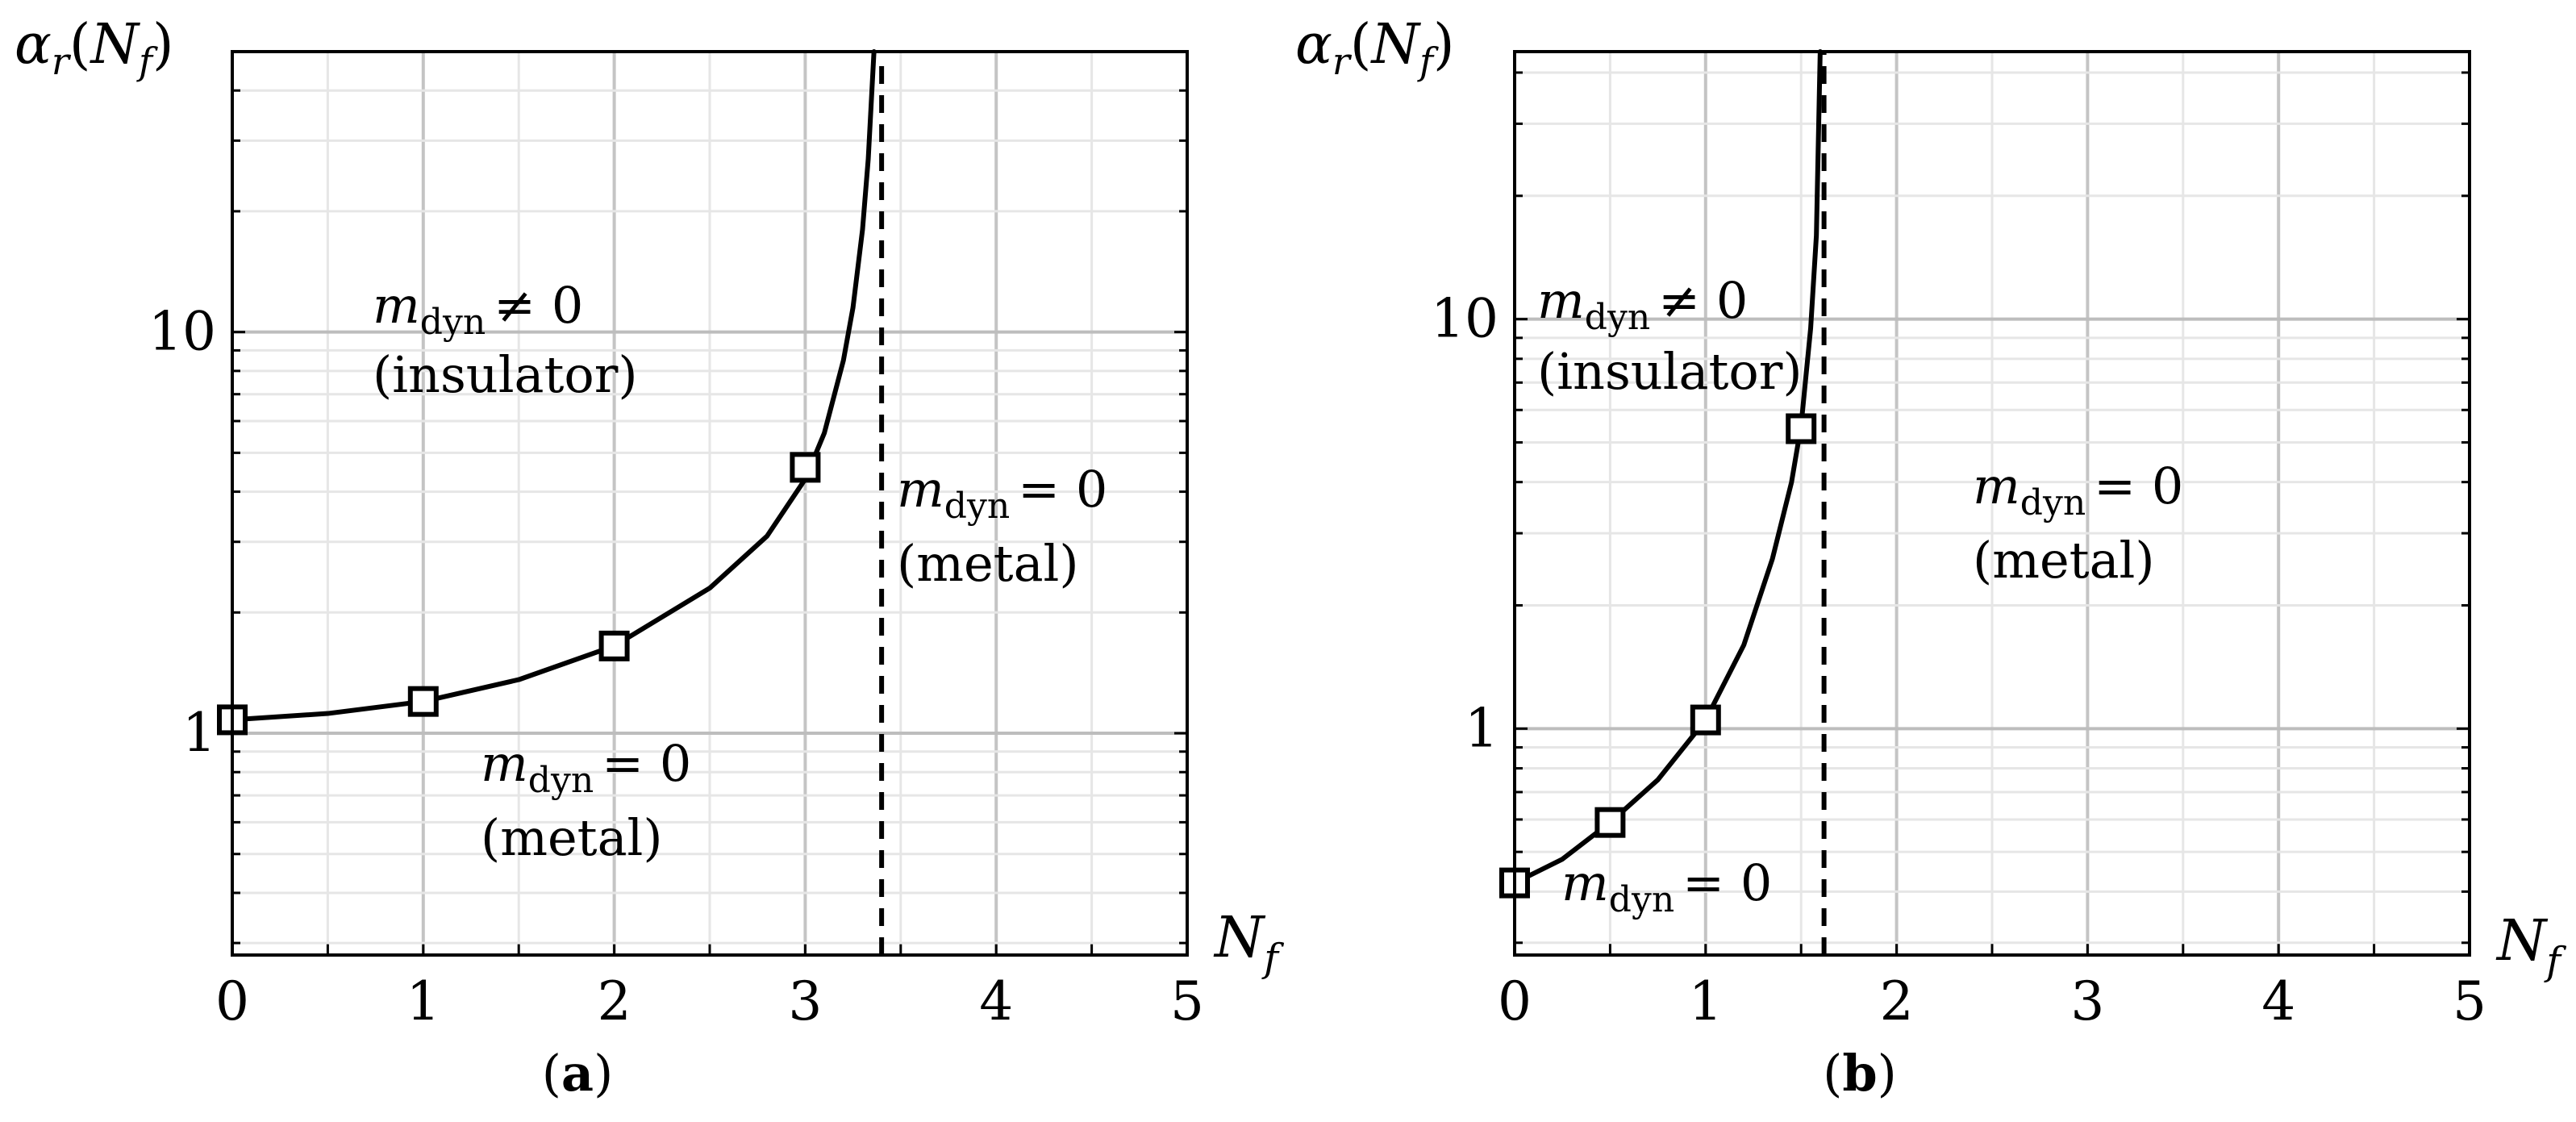 Image resolution: width=2576 pixels, height=1122 pixels. What do you see at coordinates (2086, 523) in the screenshot?
I see `annotation-metal-right-b: mdyn = 0 (metal)` at bounding box center [2086, 523].